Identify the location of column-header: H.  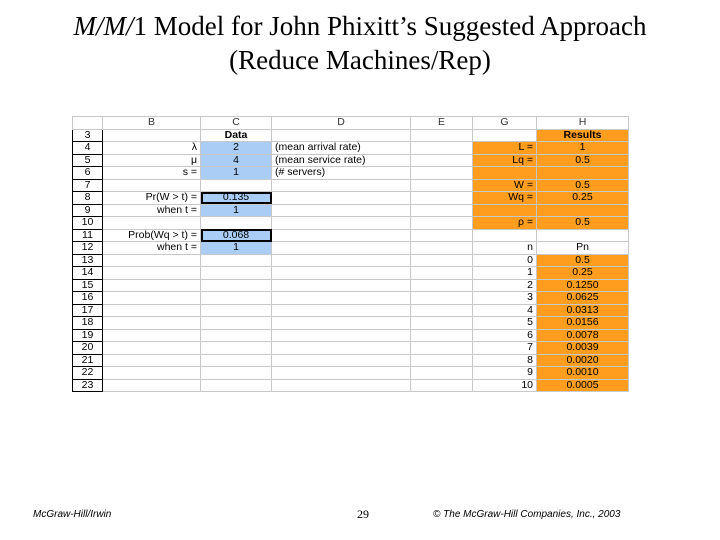
(582, 123).